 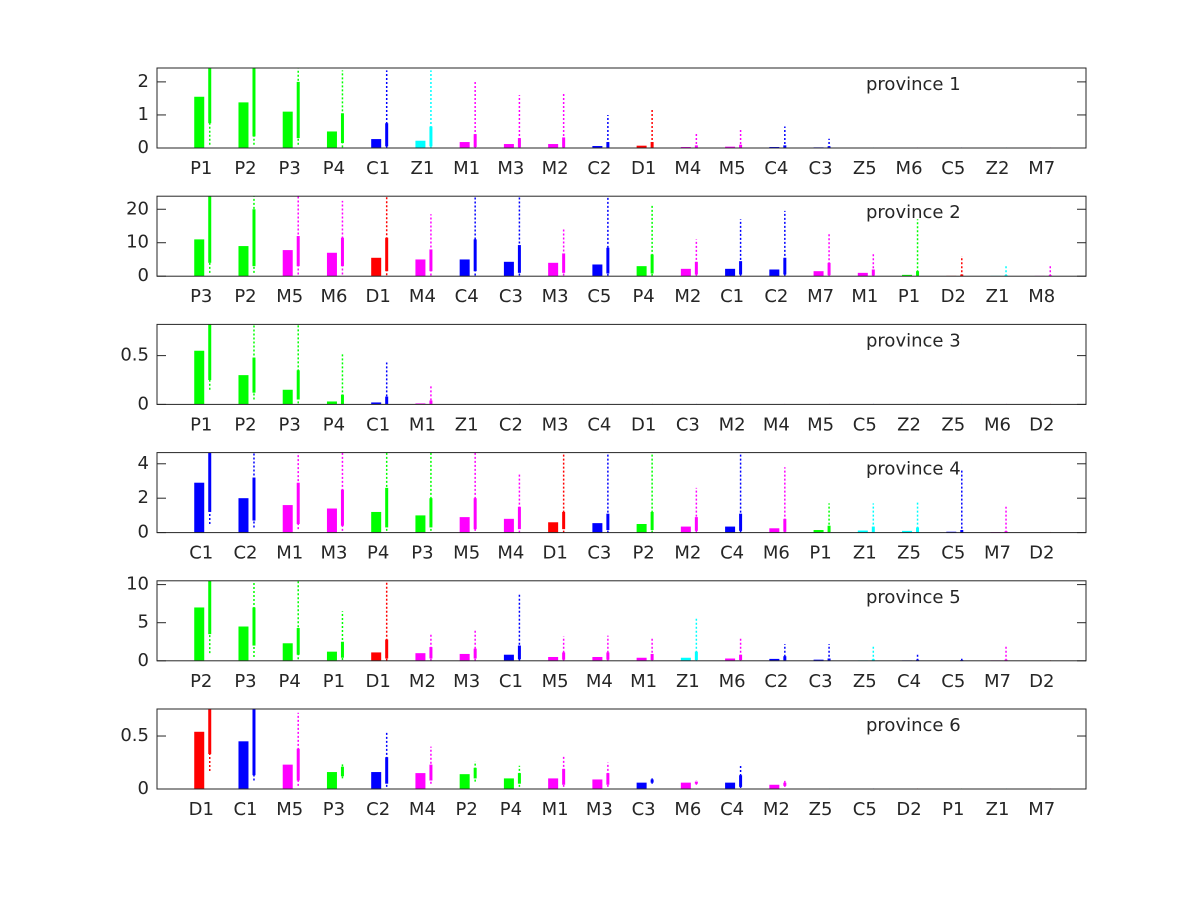 I want to click on x-tick-label: Z5, so click(x=821, y=809).